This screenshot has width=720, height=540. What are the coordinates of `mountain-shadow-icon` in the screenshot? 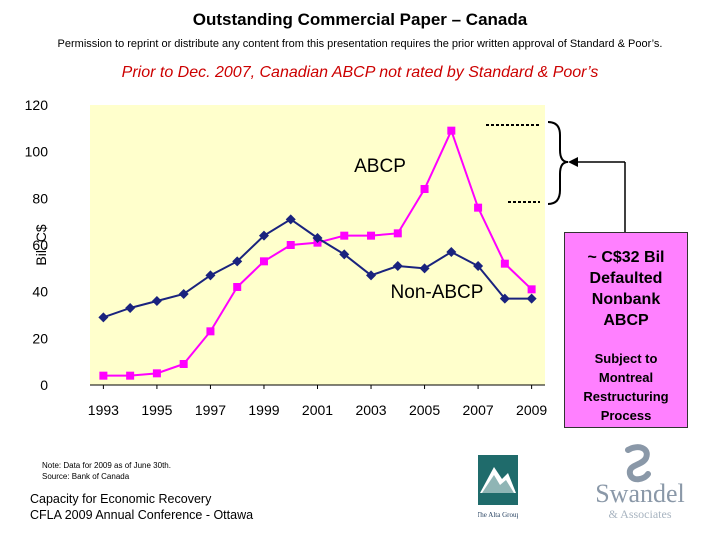 It's located at (498, 484).